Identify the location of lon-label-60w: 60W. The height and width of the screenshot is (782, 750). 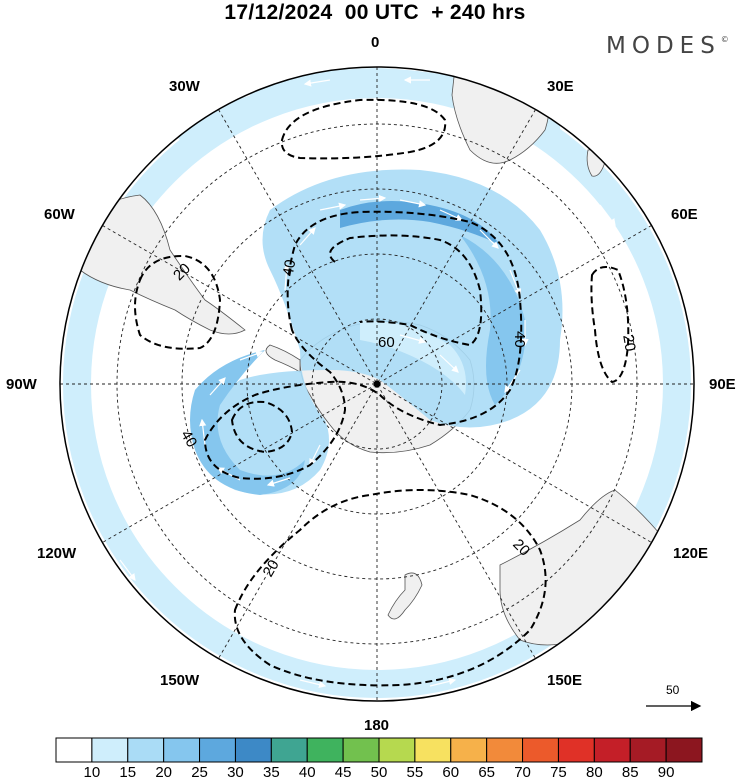
(59, 214).